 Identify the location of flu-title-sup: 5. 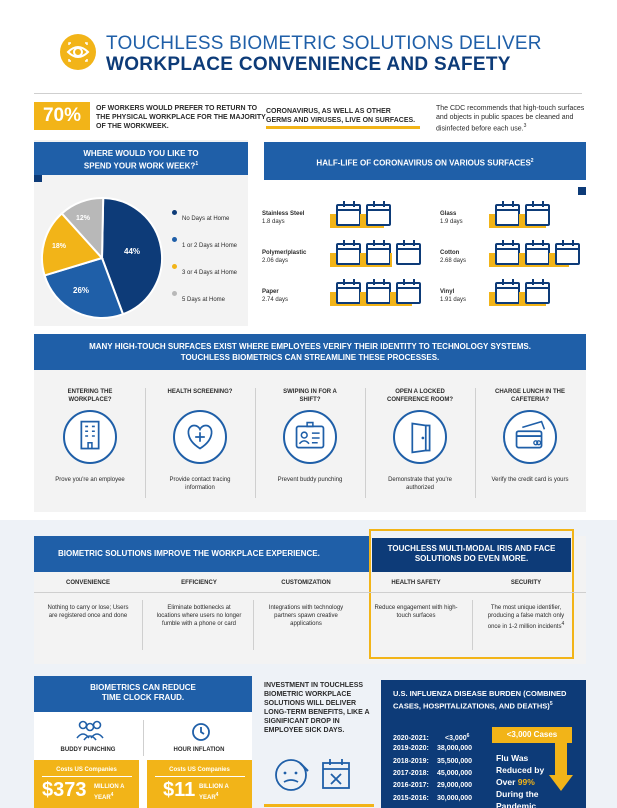
(551, 704).